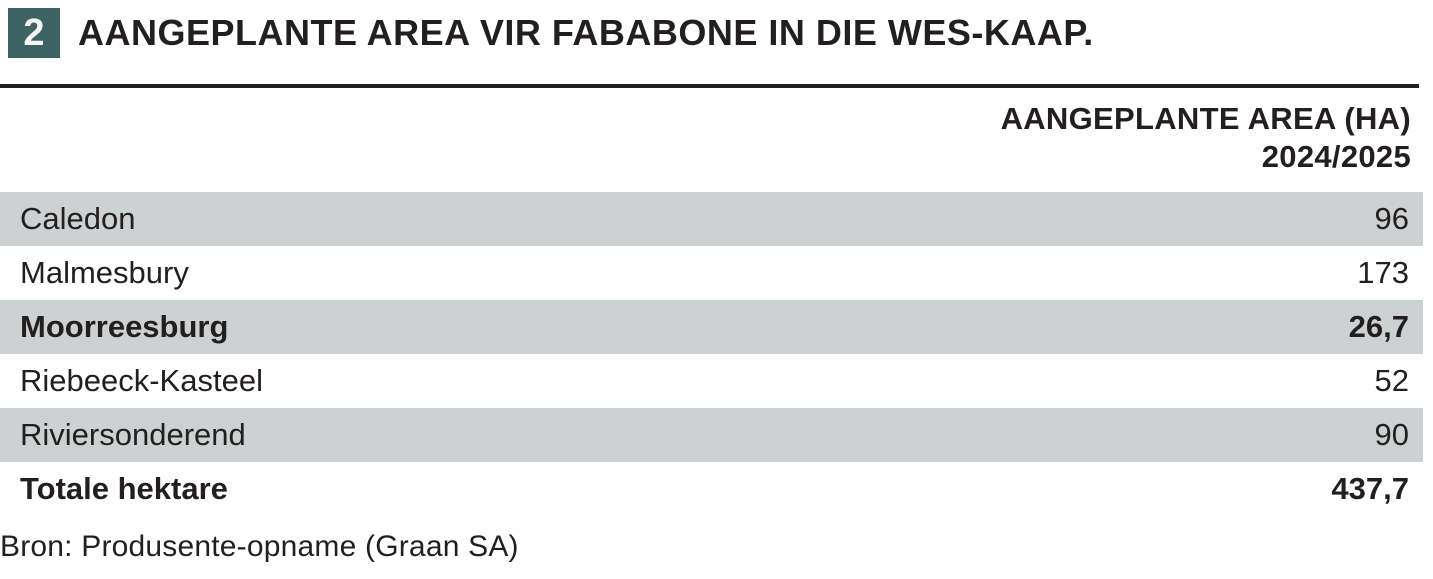 The image size is (1433, 579). What do you see at coordinates (1370, 488) in the screenshot?
I see `row-value: 437,7` at bounding box center [1370, 488].